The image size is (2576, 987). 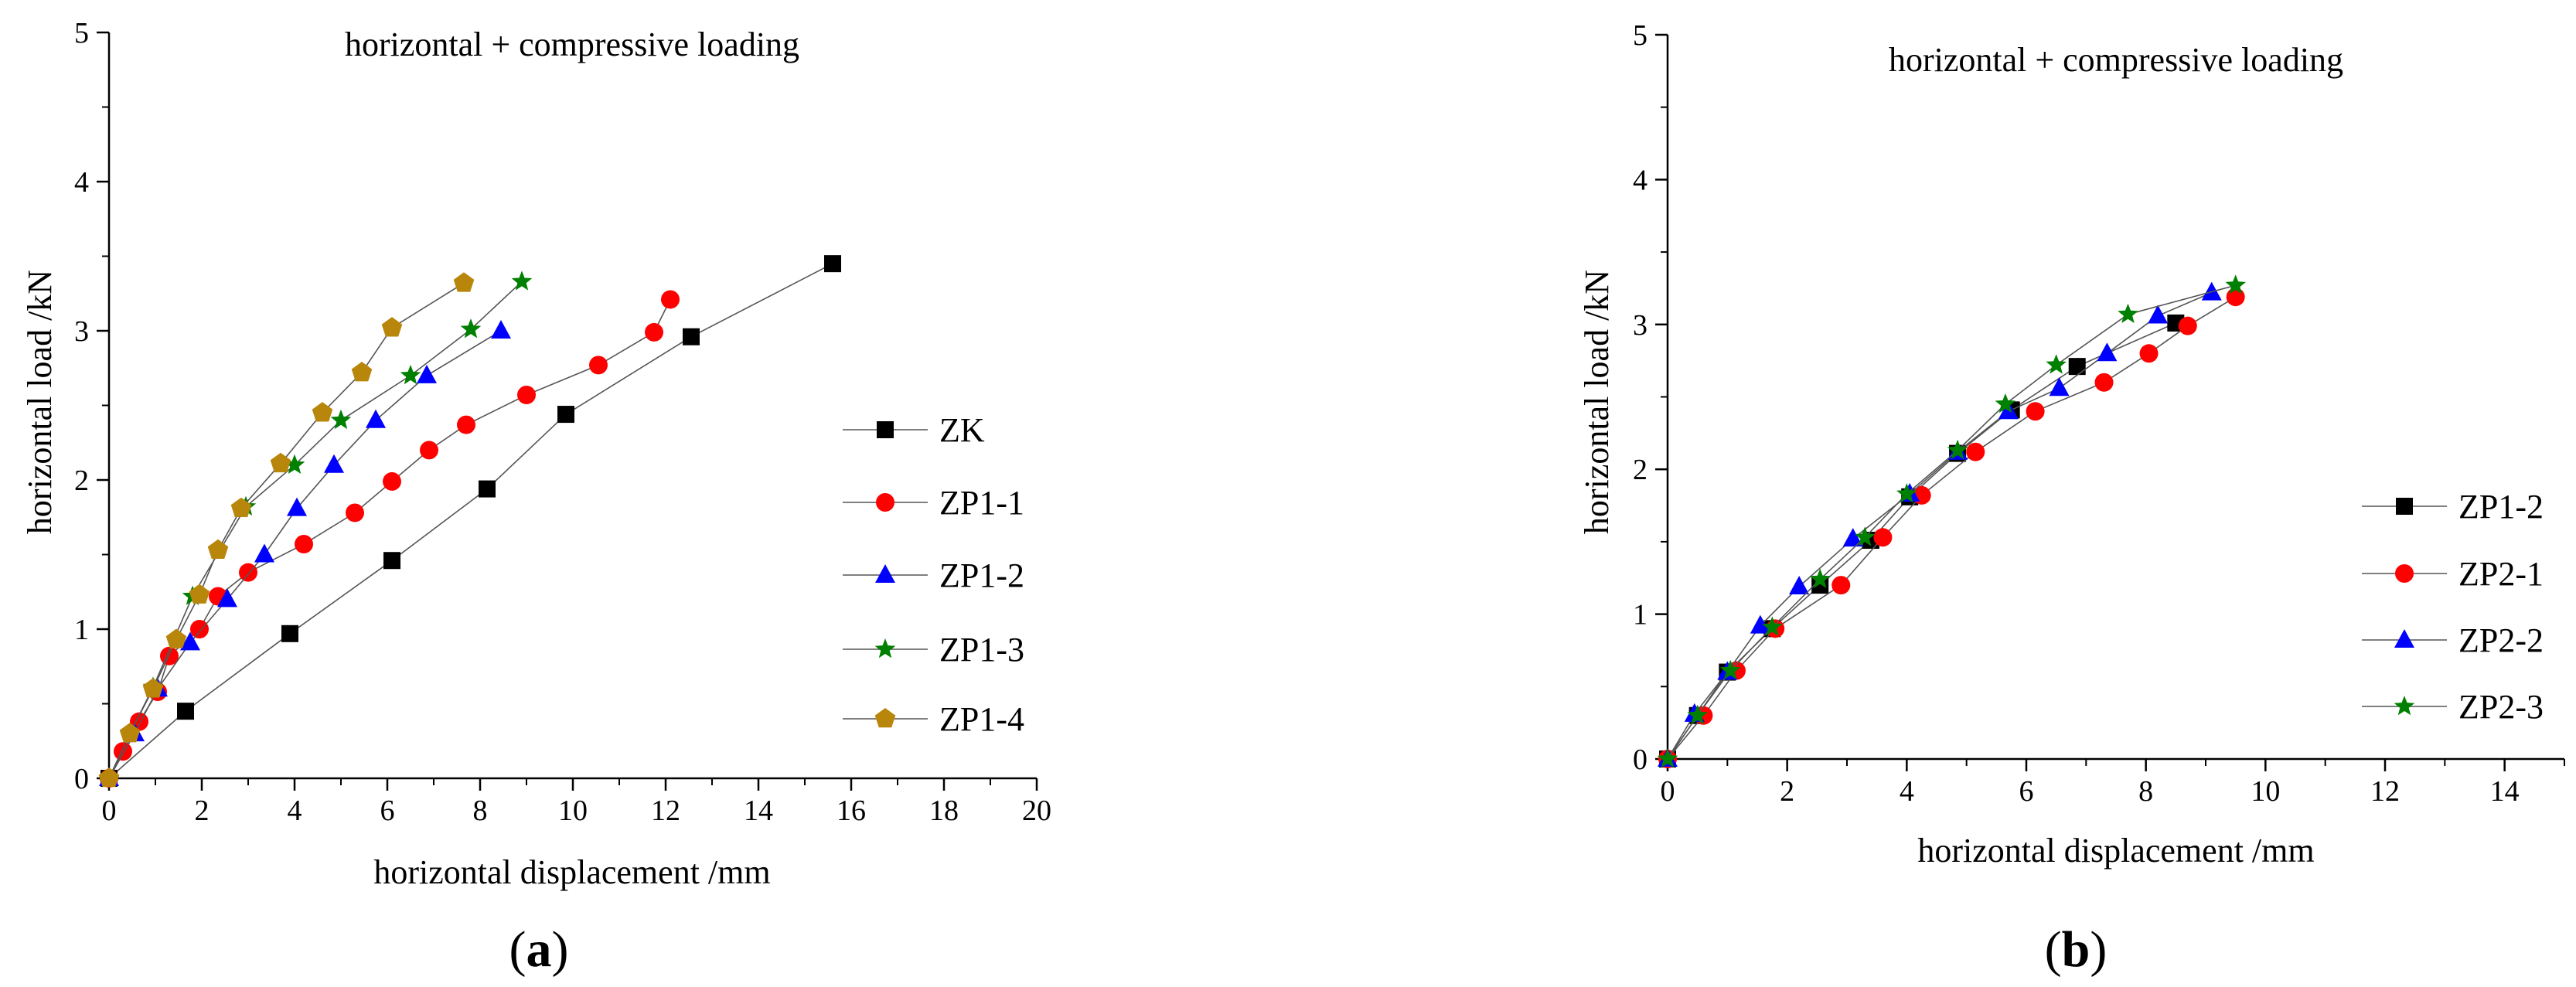 What do you see at coordinates (1640, 180) in the screenshot?
I see `panel-b-y-tick-label: 4` at bounding box center [1640, 180].